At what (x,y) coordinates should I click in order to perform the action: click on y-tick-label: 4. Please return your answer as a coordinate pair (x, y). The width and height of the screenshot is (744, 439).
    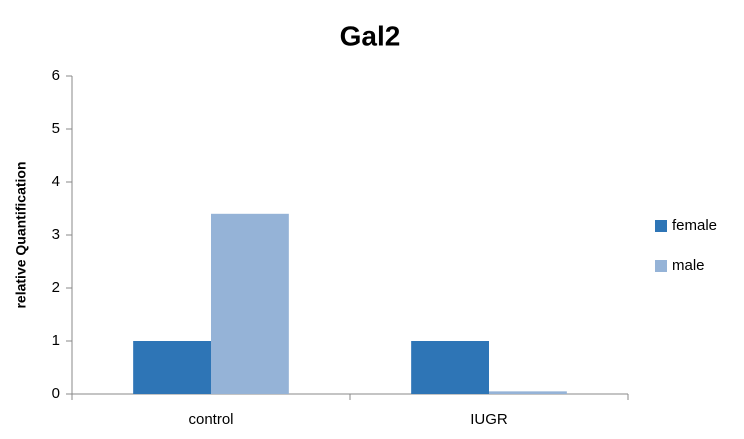
    Looking at the image, I should click on (56, 181).